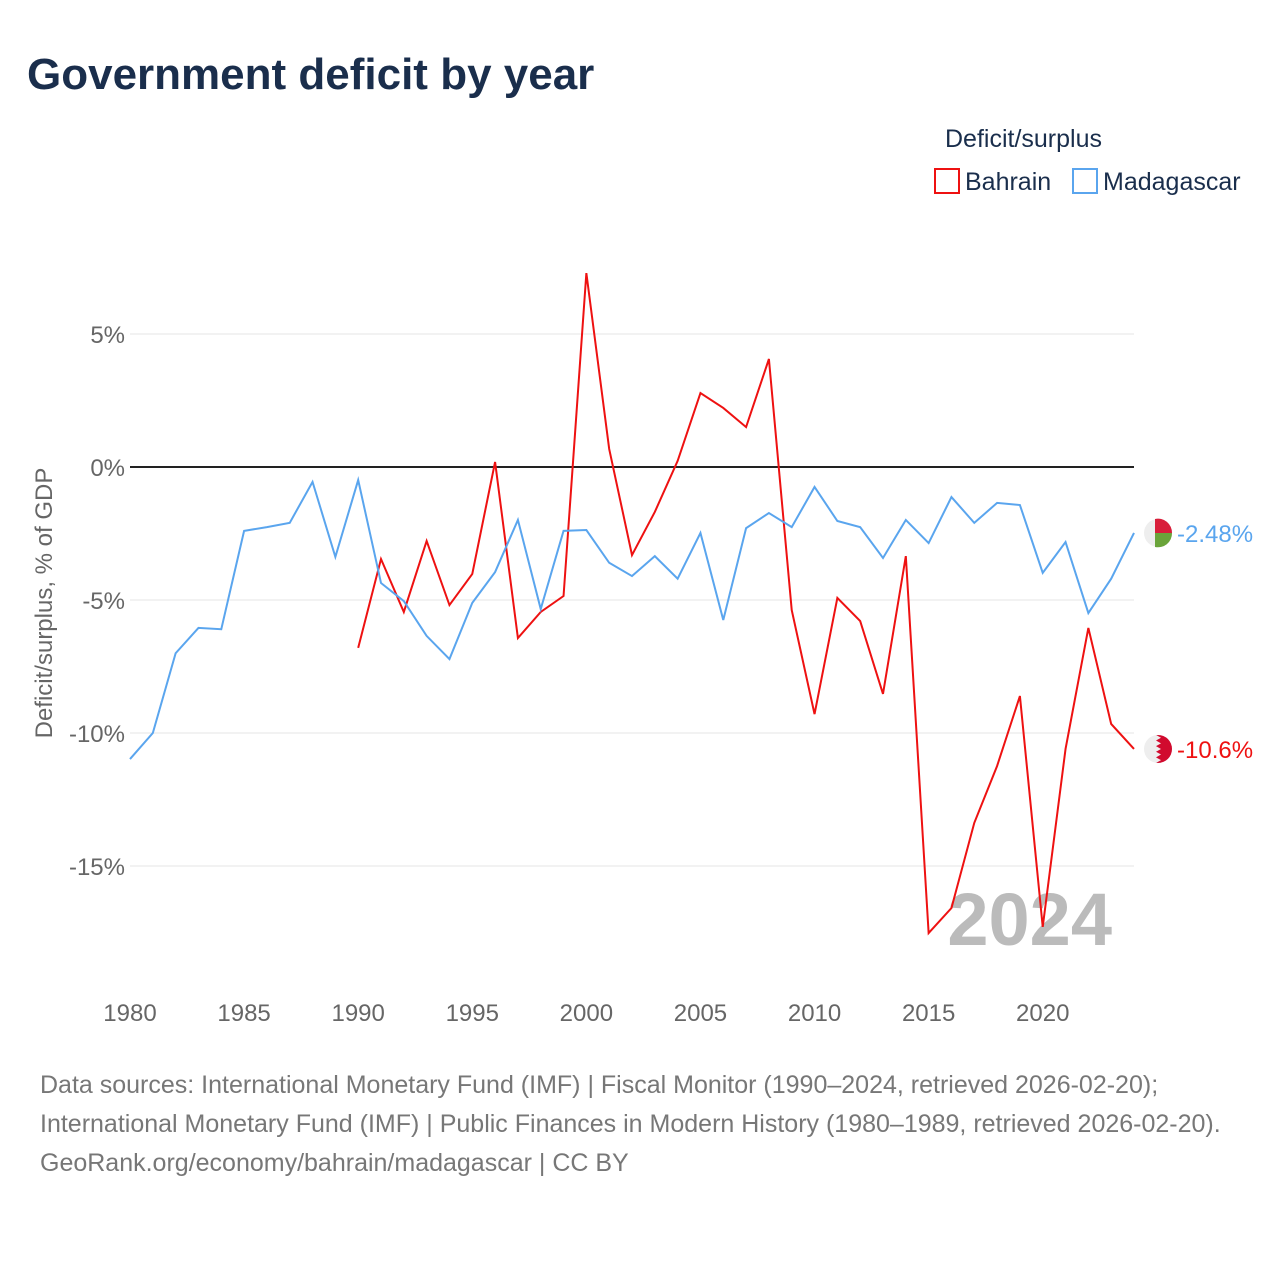  What do you see at coordinates (586, 1013) in the screenshot?
I see `x-tick-label: 2000` at bounding box center [586, 1013].